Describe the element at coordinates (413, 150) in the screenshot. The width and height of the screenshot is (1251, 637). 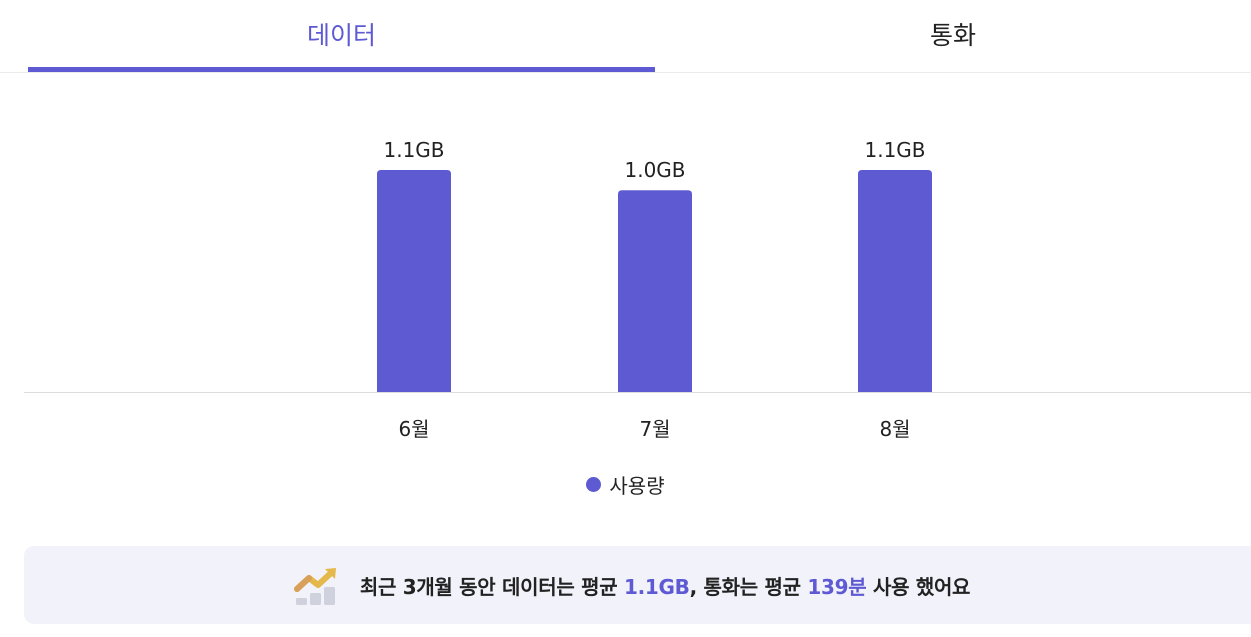
I see `bar-value-label-1: 1.1GB` at that location.